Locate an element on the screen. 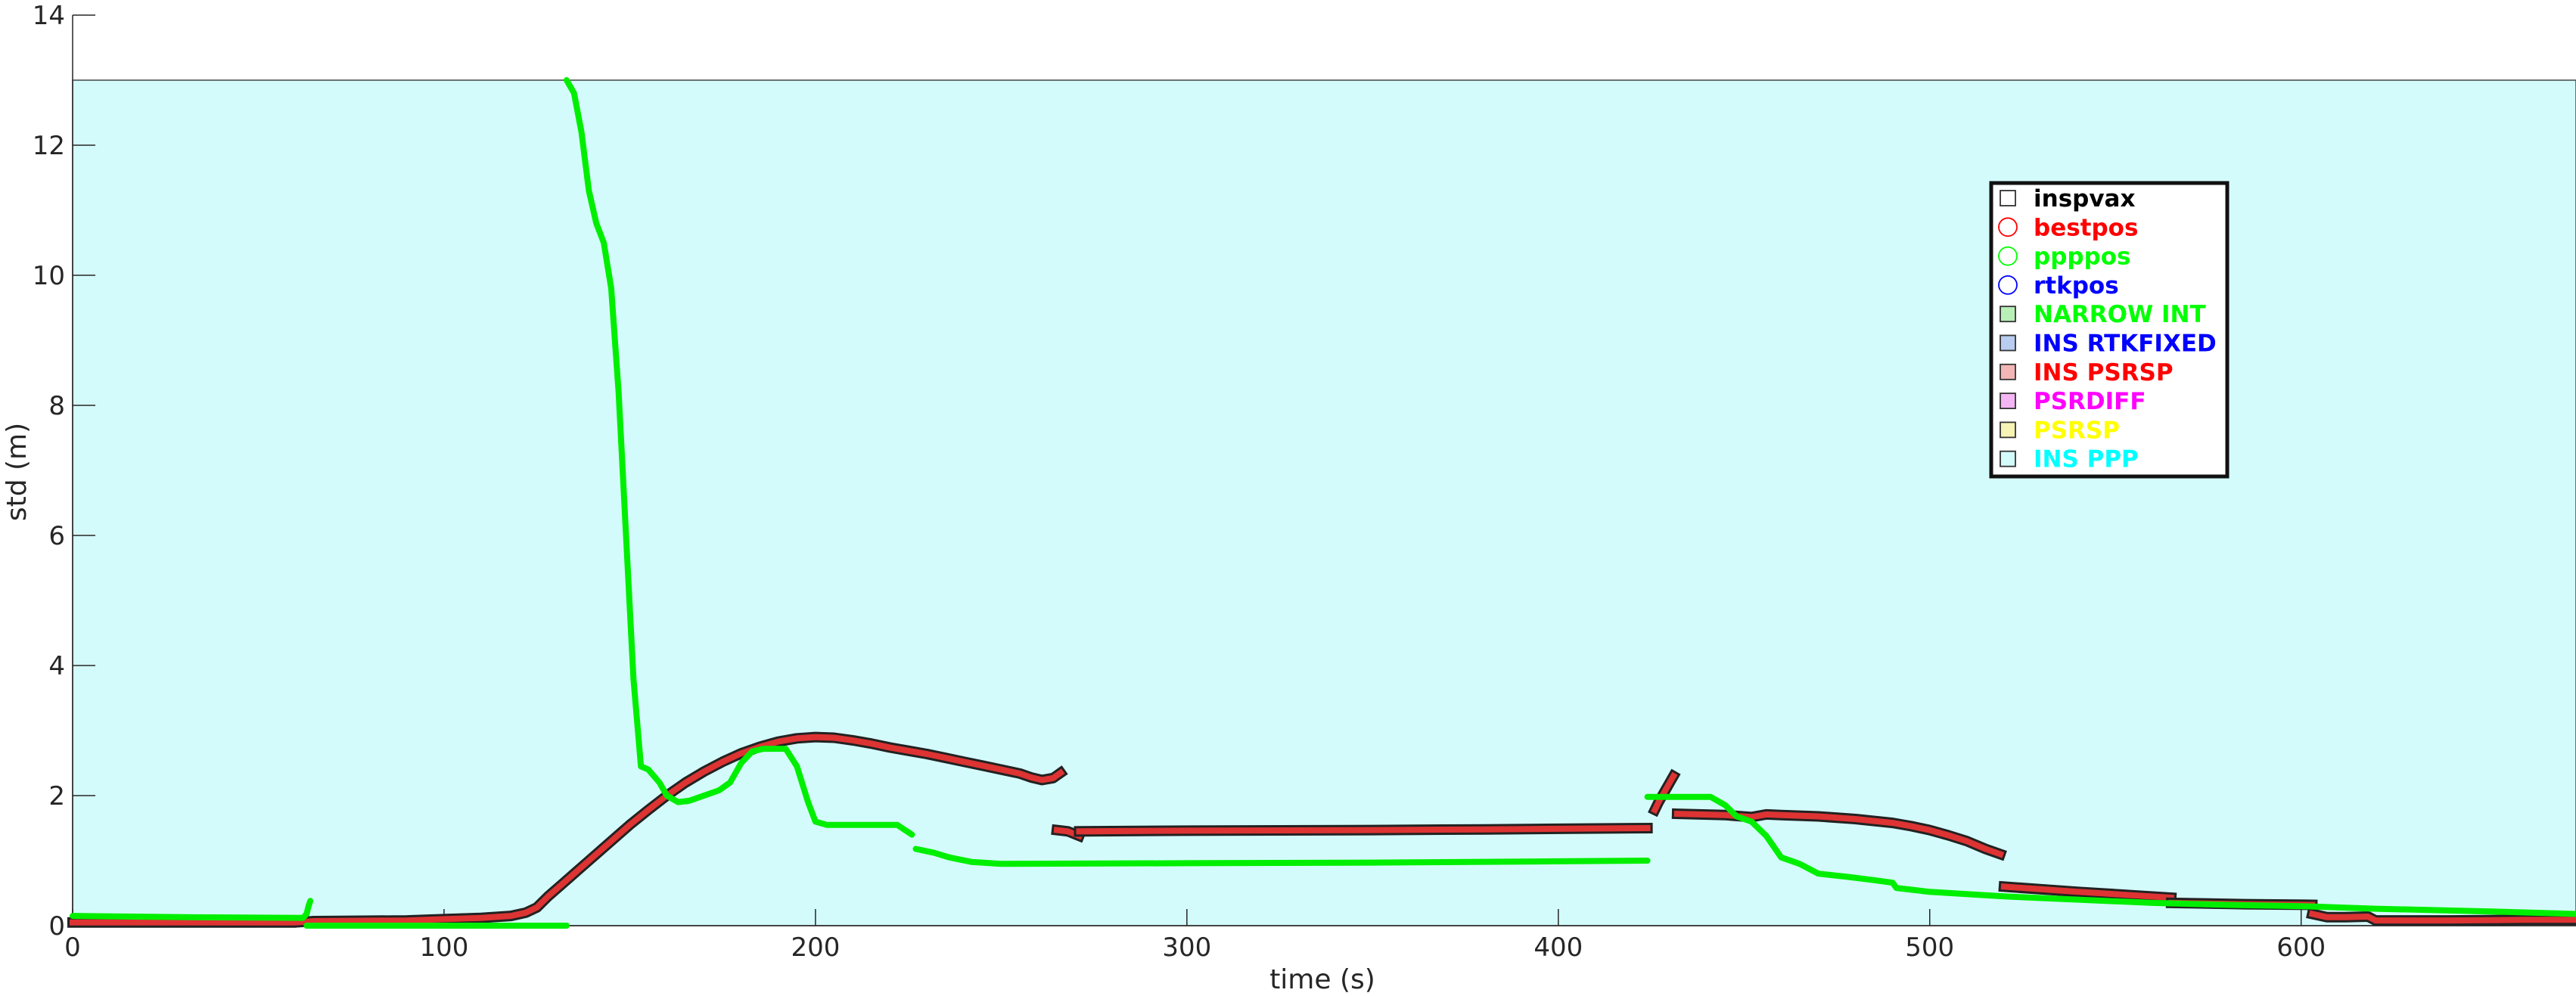 The image size is (2576, 996). y-tick-label: 6 is located at coordinates (57, 536).